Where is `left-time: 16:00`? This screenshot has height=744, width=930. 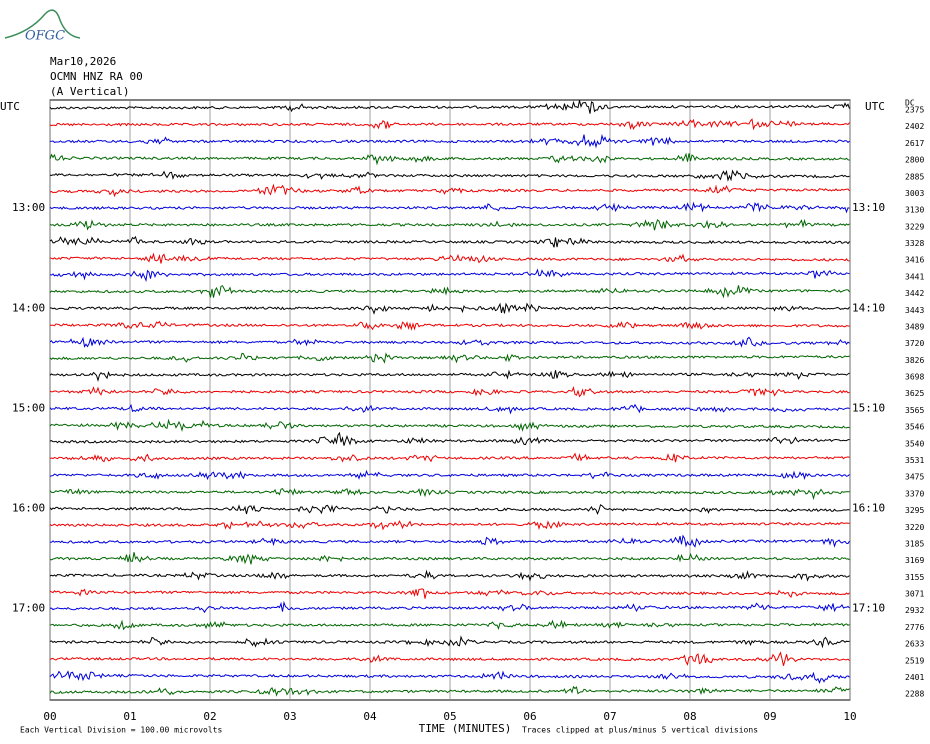
left-time: 16:00 is located at coordinates (28, 508).